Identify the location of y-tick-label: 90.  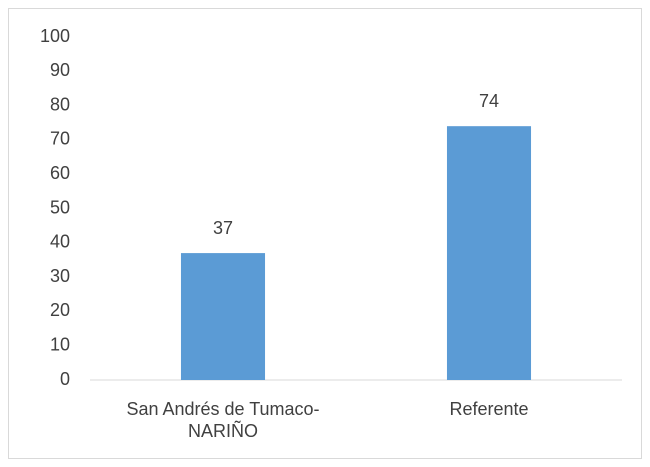
(60, 70).